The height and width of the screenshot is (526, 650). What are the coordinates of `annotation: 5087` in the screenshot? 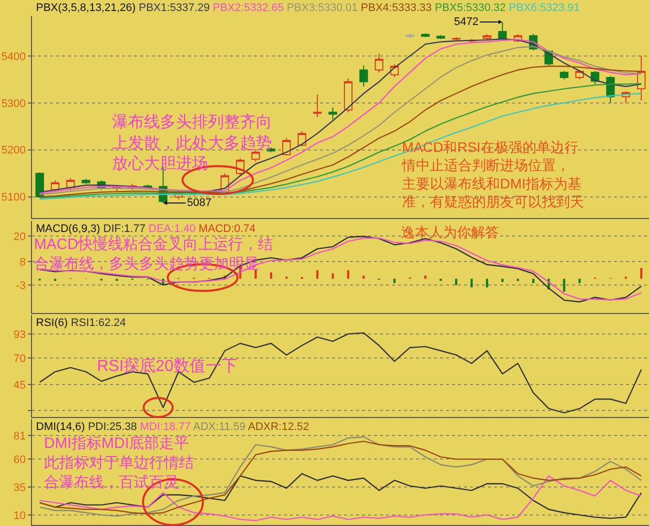 It's located at (199, 203).